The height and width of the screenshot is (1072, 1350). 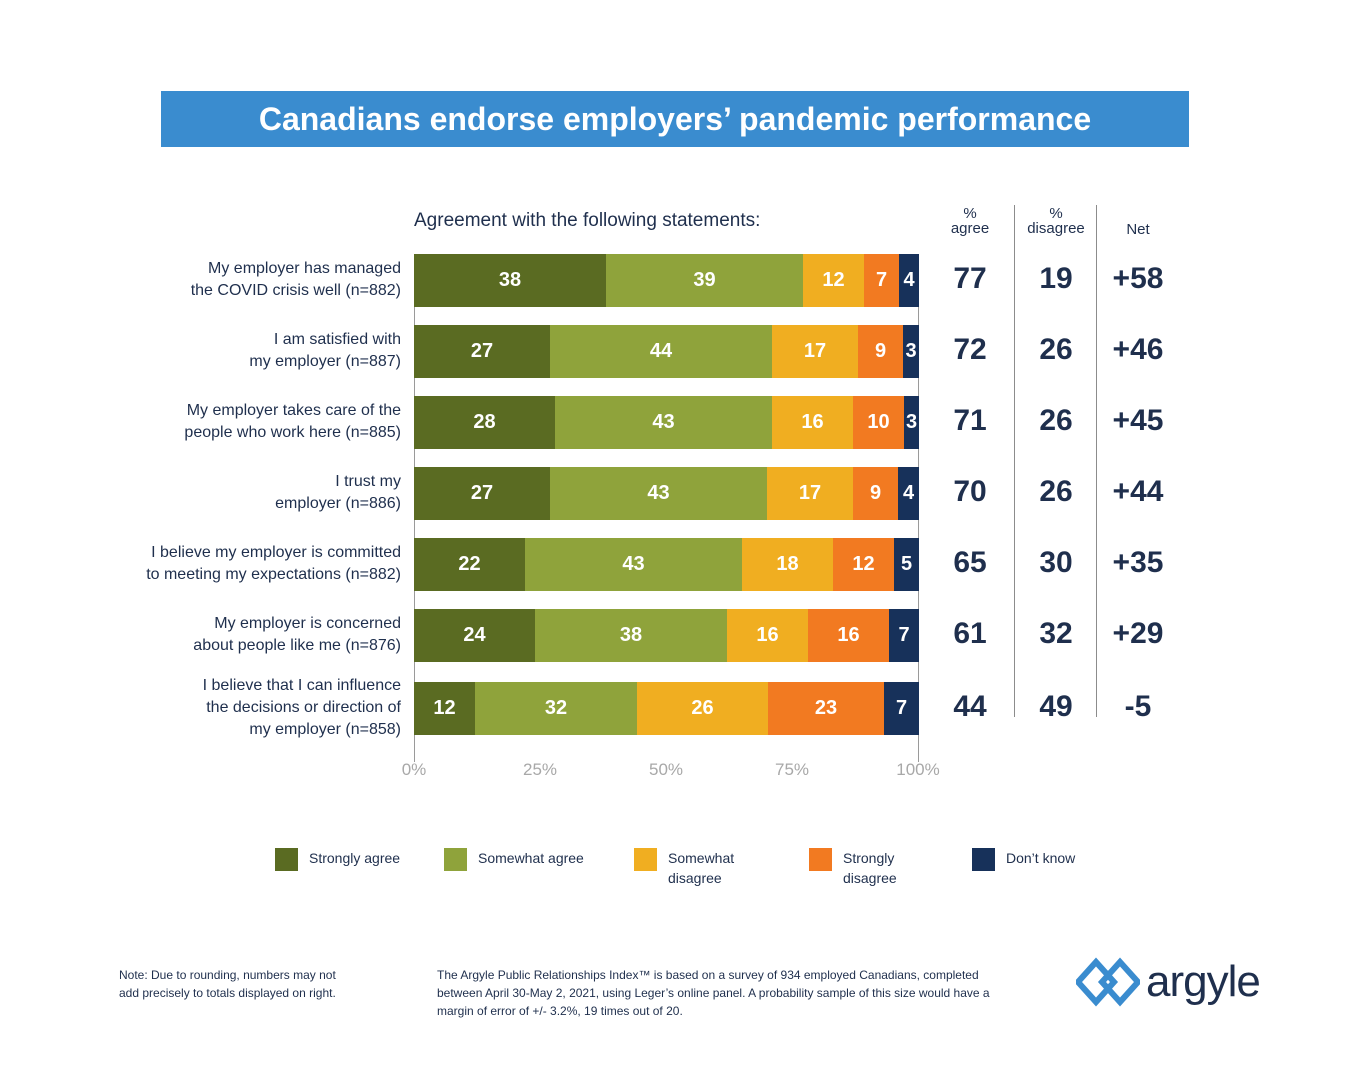 I want to click on header-net: Net, so click(x=1138, y=229).